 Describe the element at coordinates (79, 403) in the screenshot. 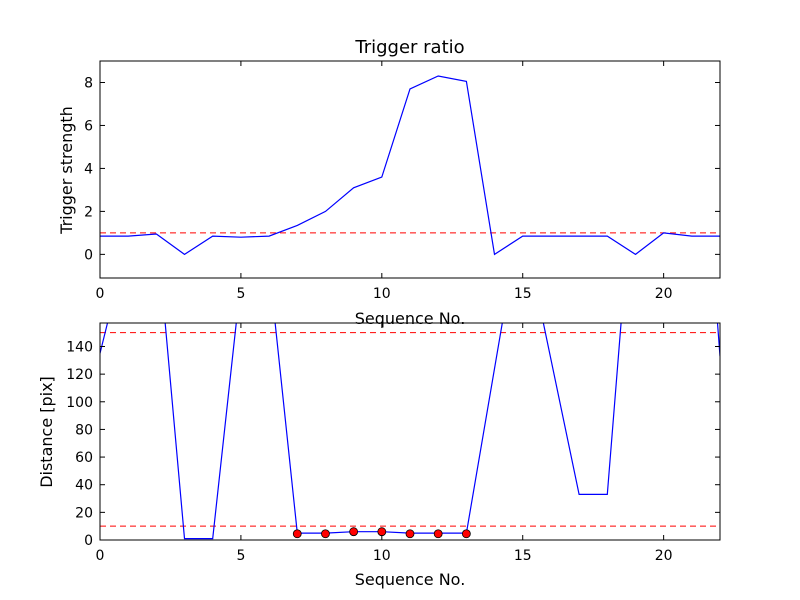

I see `bottom-y-tick-label: 100` at that location.